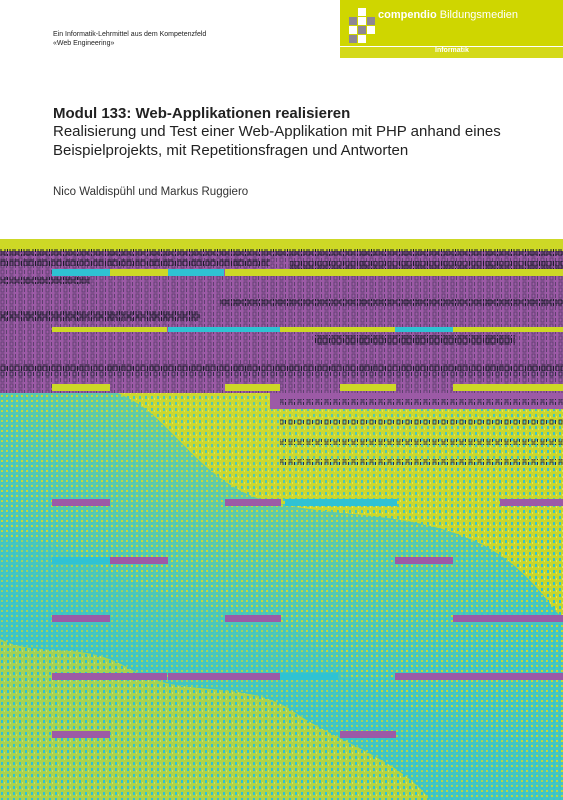 The height and width of the screenshot is (800, 563). Describe the element at coordinates (84, 43) in the screenshot. I see `series-note-line2: «Web Engineering»` at that location.